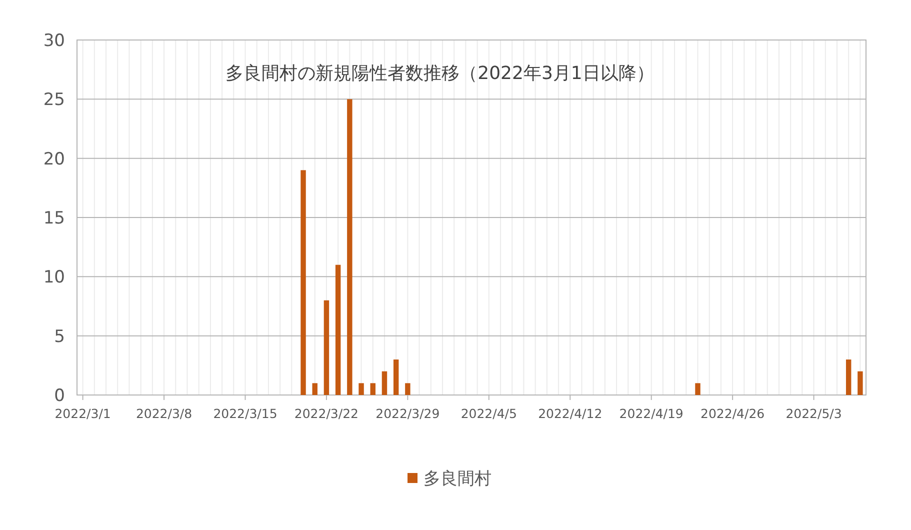 This screenshot has height=530, width=911. Describe the element at coordinates (54, 278) in the screenshot. I see `y-tick-label: 10` at that location.